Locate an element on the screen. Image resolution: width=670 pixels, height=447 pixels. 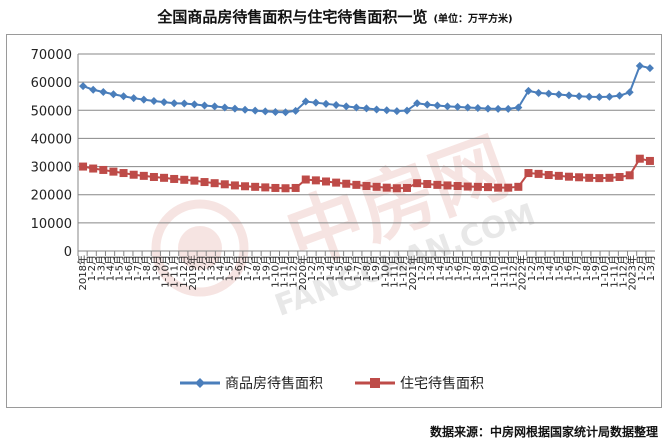
series-residential is located at coordinates (366, 173).